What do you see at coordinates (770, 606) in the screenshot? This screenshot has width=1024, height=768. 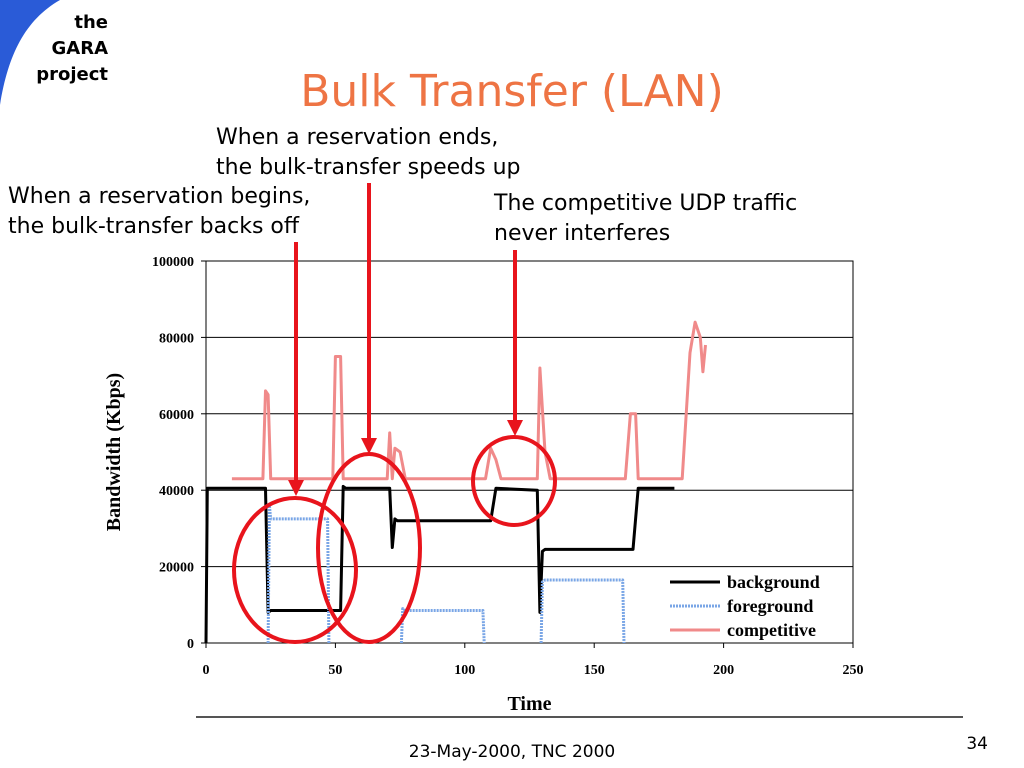 I see `legend-label: foreground` at bounding box center [770, 606].